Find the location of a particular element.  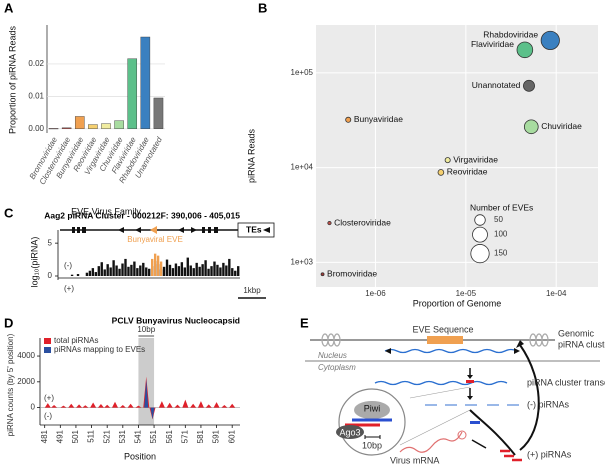

strand-label: (-) is located at coordinates (48, 416).